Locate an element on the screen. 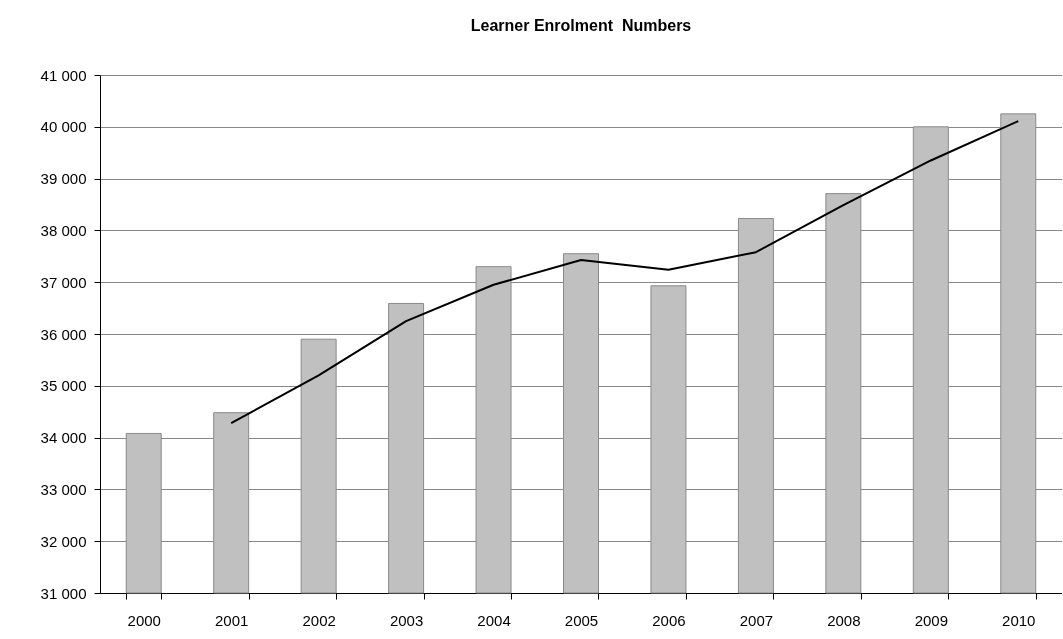 This screenshot has height=639, width=1063. y-tick-label: 40 000 is located at coordinates (63, 127).